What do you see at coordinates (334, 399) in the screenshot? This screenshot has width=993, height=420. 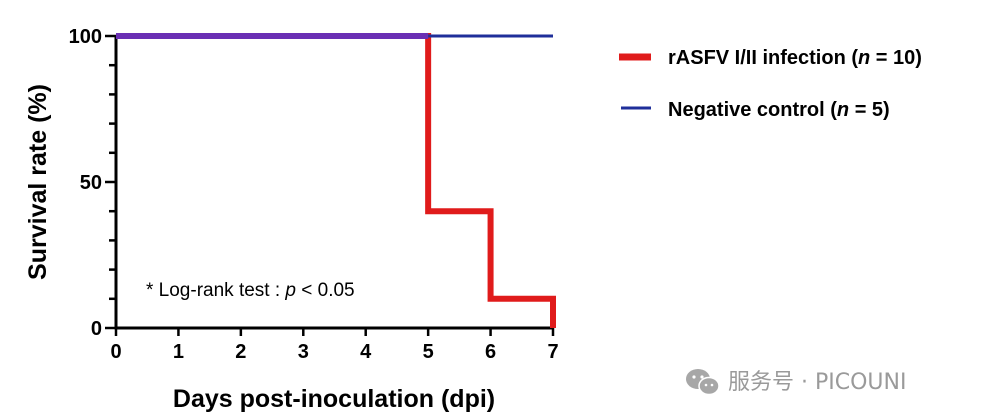 I see `x-axis-title: Days post-inoculation (dpi)` at bounding box center [334, 399].